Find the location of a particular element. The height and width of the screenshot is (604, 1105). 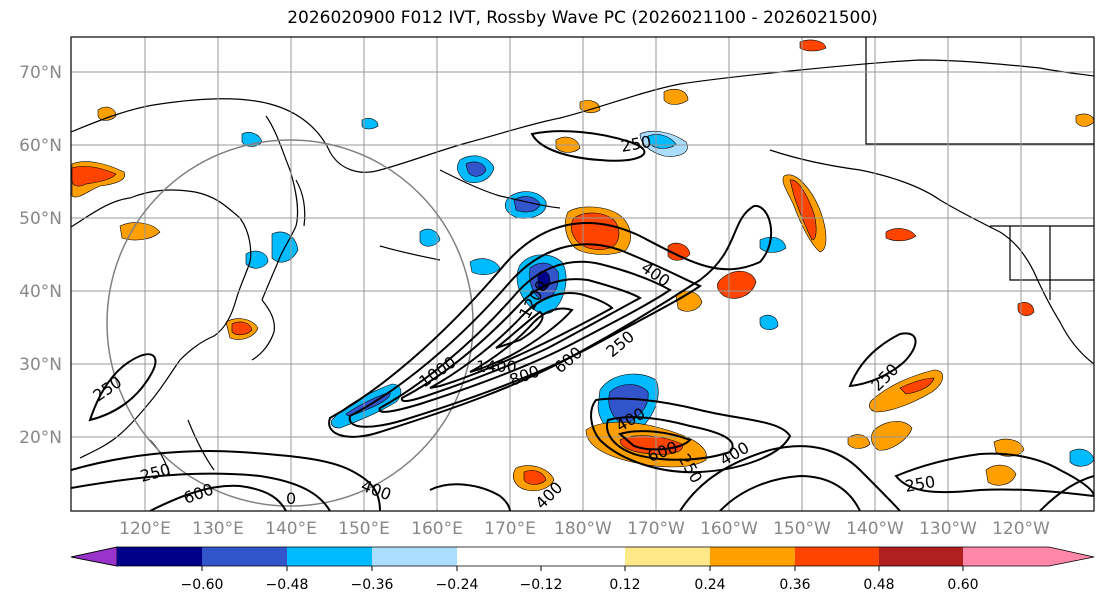

colorbar-tick-label: −0.24 is located at coordinates (457, 585).